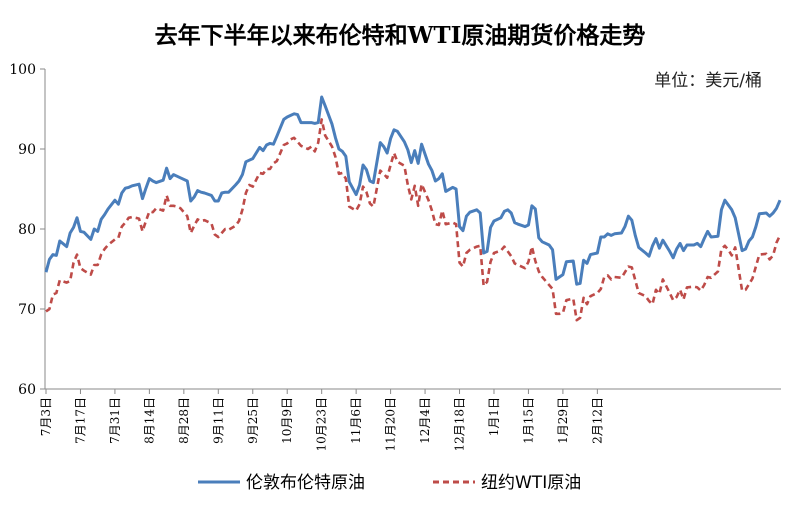 The image size is (800, 515). What do you see at coordinates (322, 424) in the screenshot?
I see `x-tick-label: 10月23日` at bounding box center [322, 424].